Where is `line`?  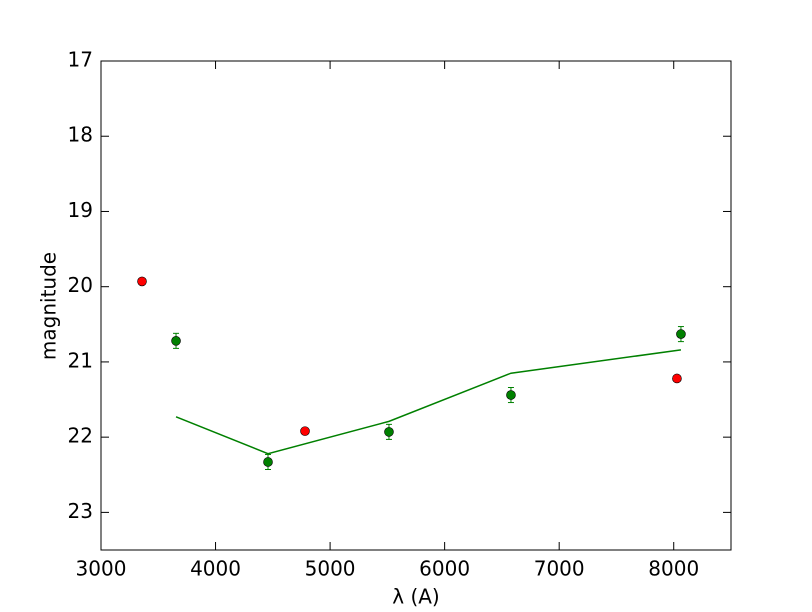
line is located at coordinates (428, 402).